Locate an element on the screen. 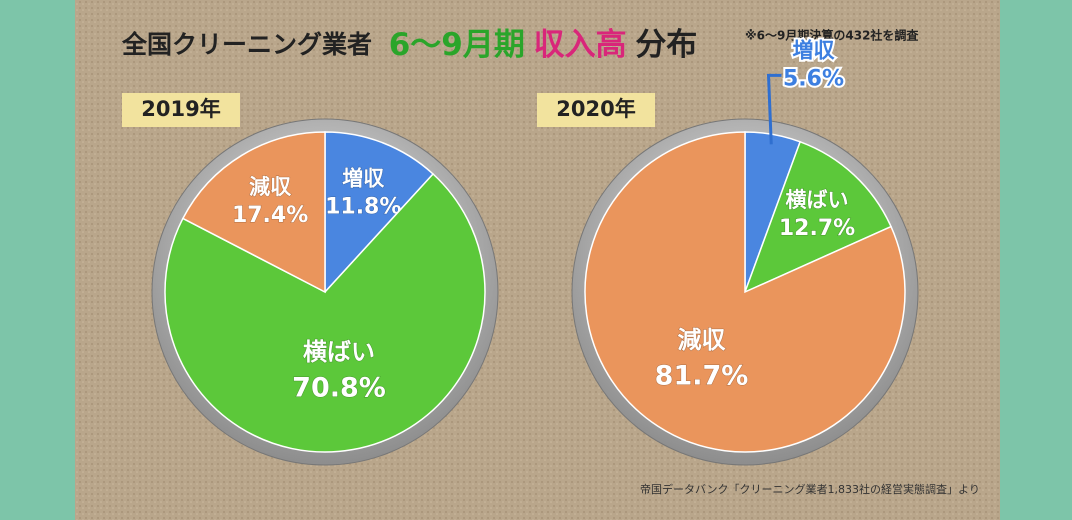 The image size is (1072, 520). title: 全国クリーニング業者 6〜9月期 収入高 分布 is located at coordinates (409, 45).